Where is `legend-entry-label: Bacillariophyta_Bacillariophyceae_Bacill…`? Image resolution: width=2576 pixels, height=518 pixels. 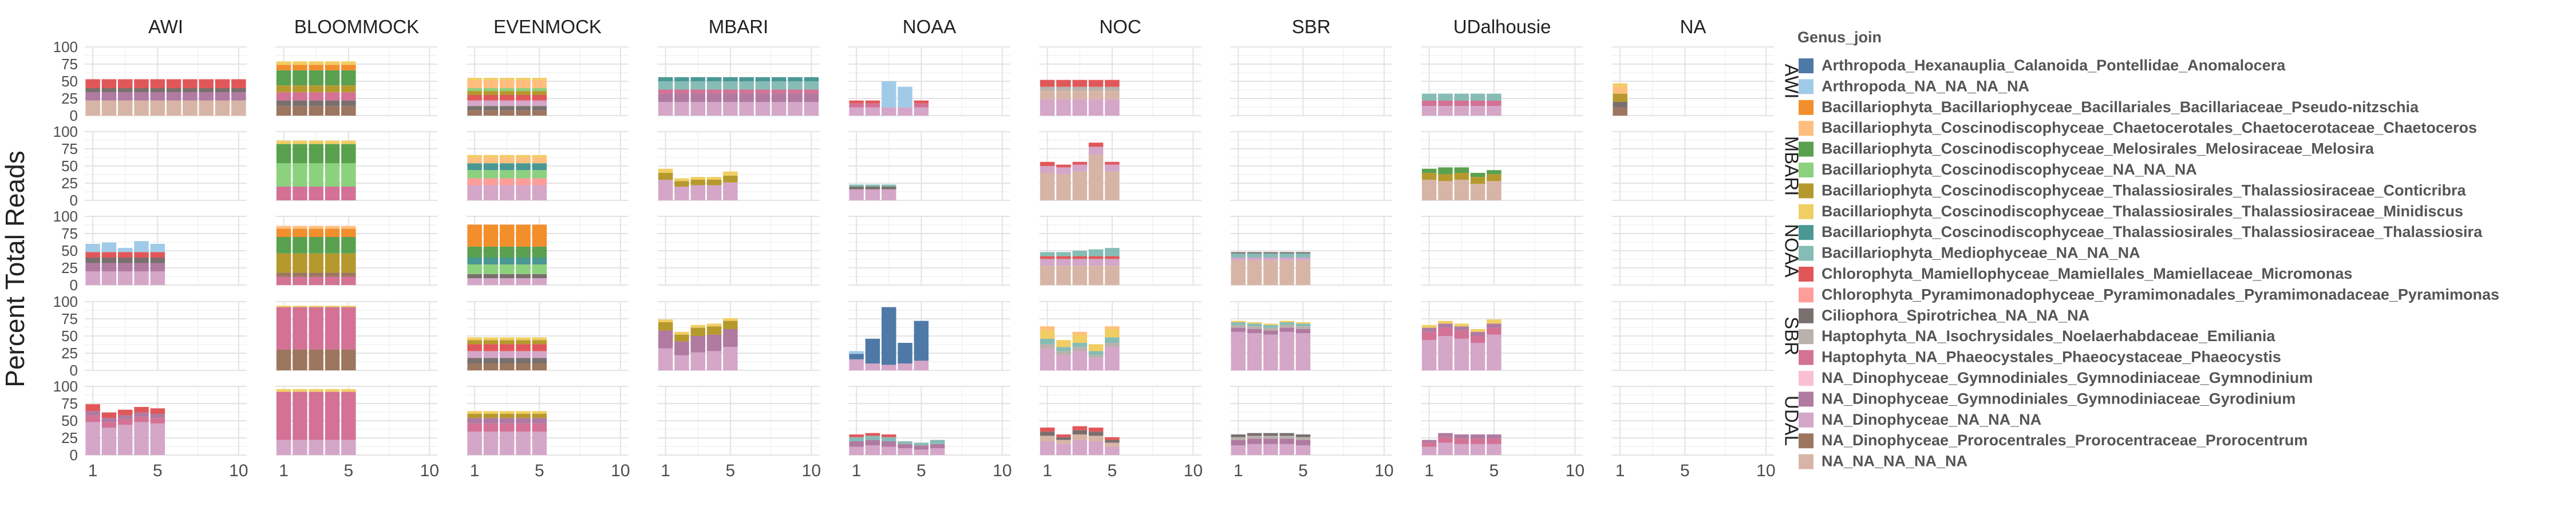 legend-entry-label: Bacillariophyta_Bacillariophyceae_Bacill… is located at coordinates (2120, 107).